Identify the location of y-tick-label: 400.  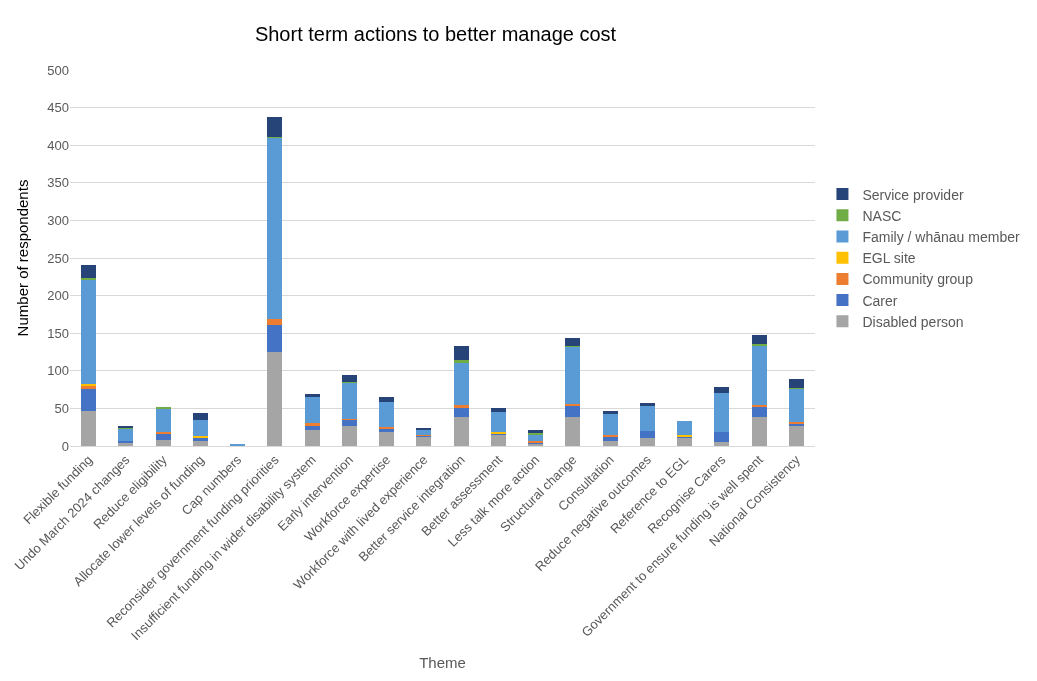
(58, 145).